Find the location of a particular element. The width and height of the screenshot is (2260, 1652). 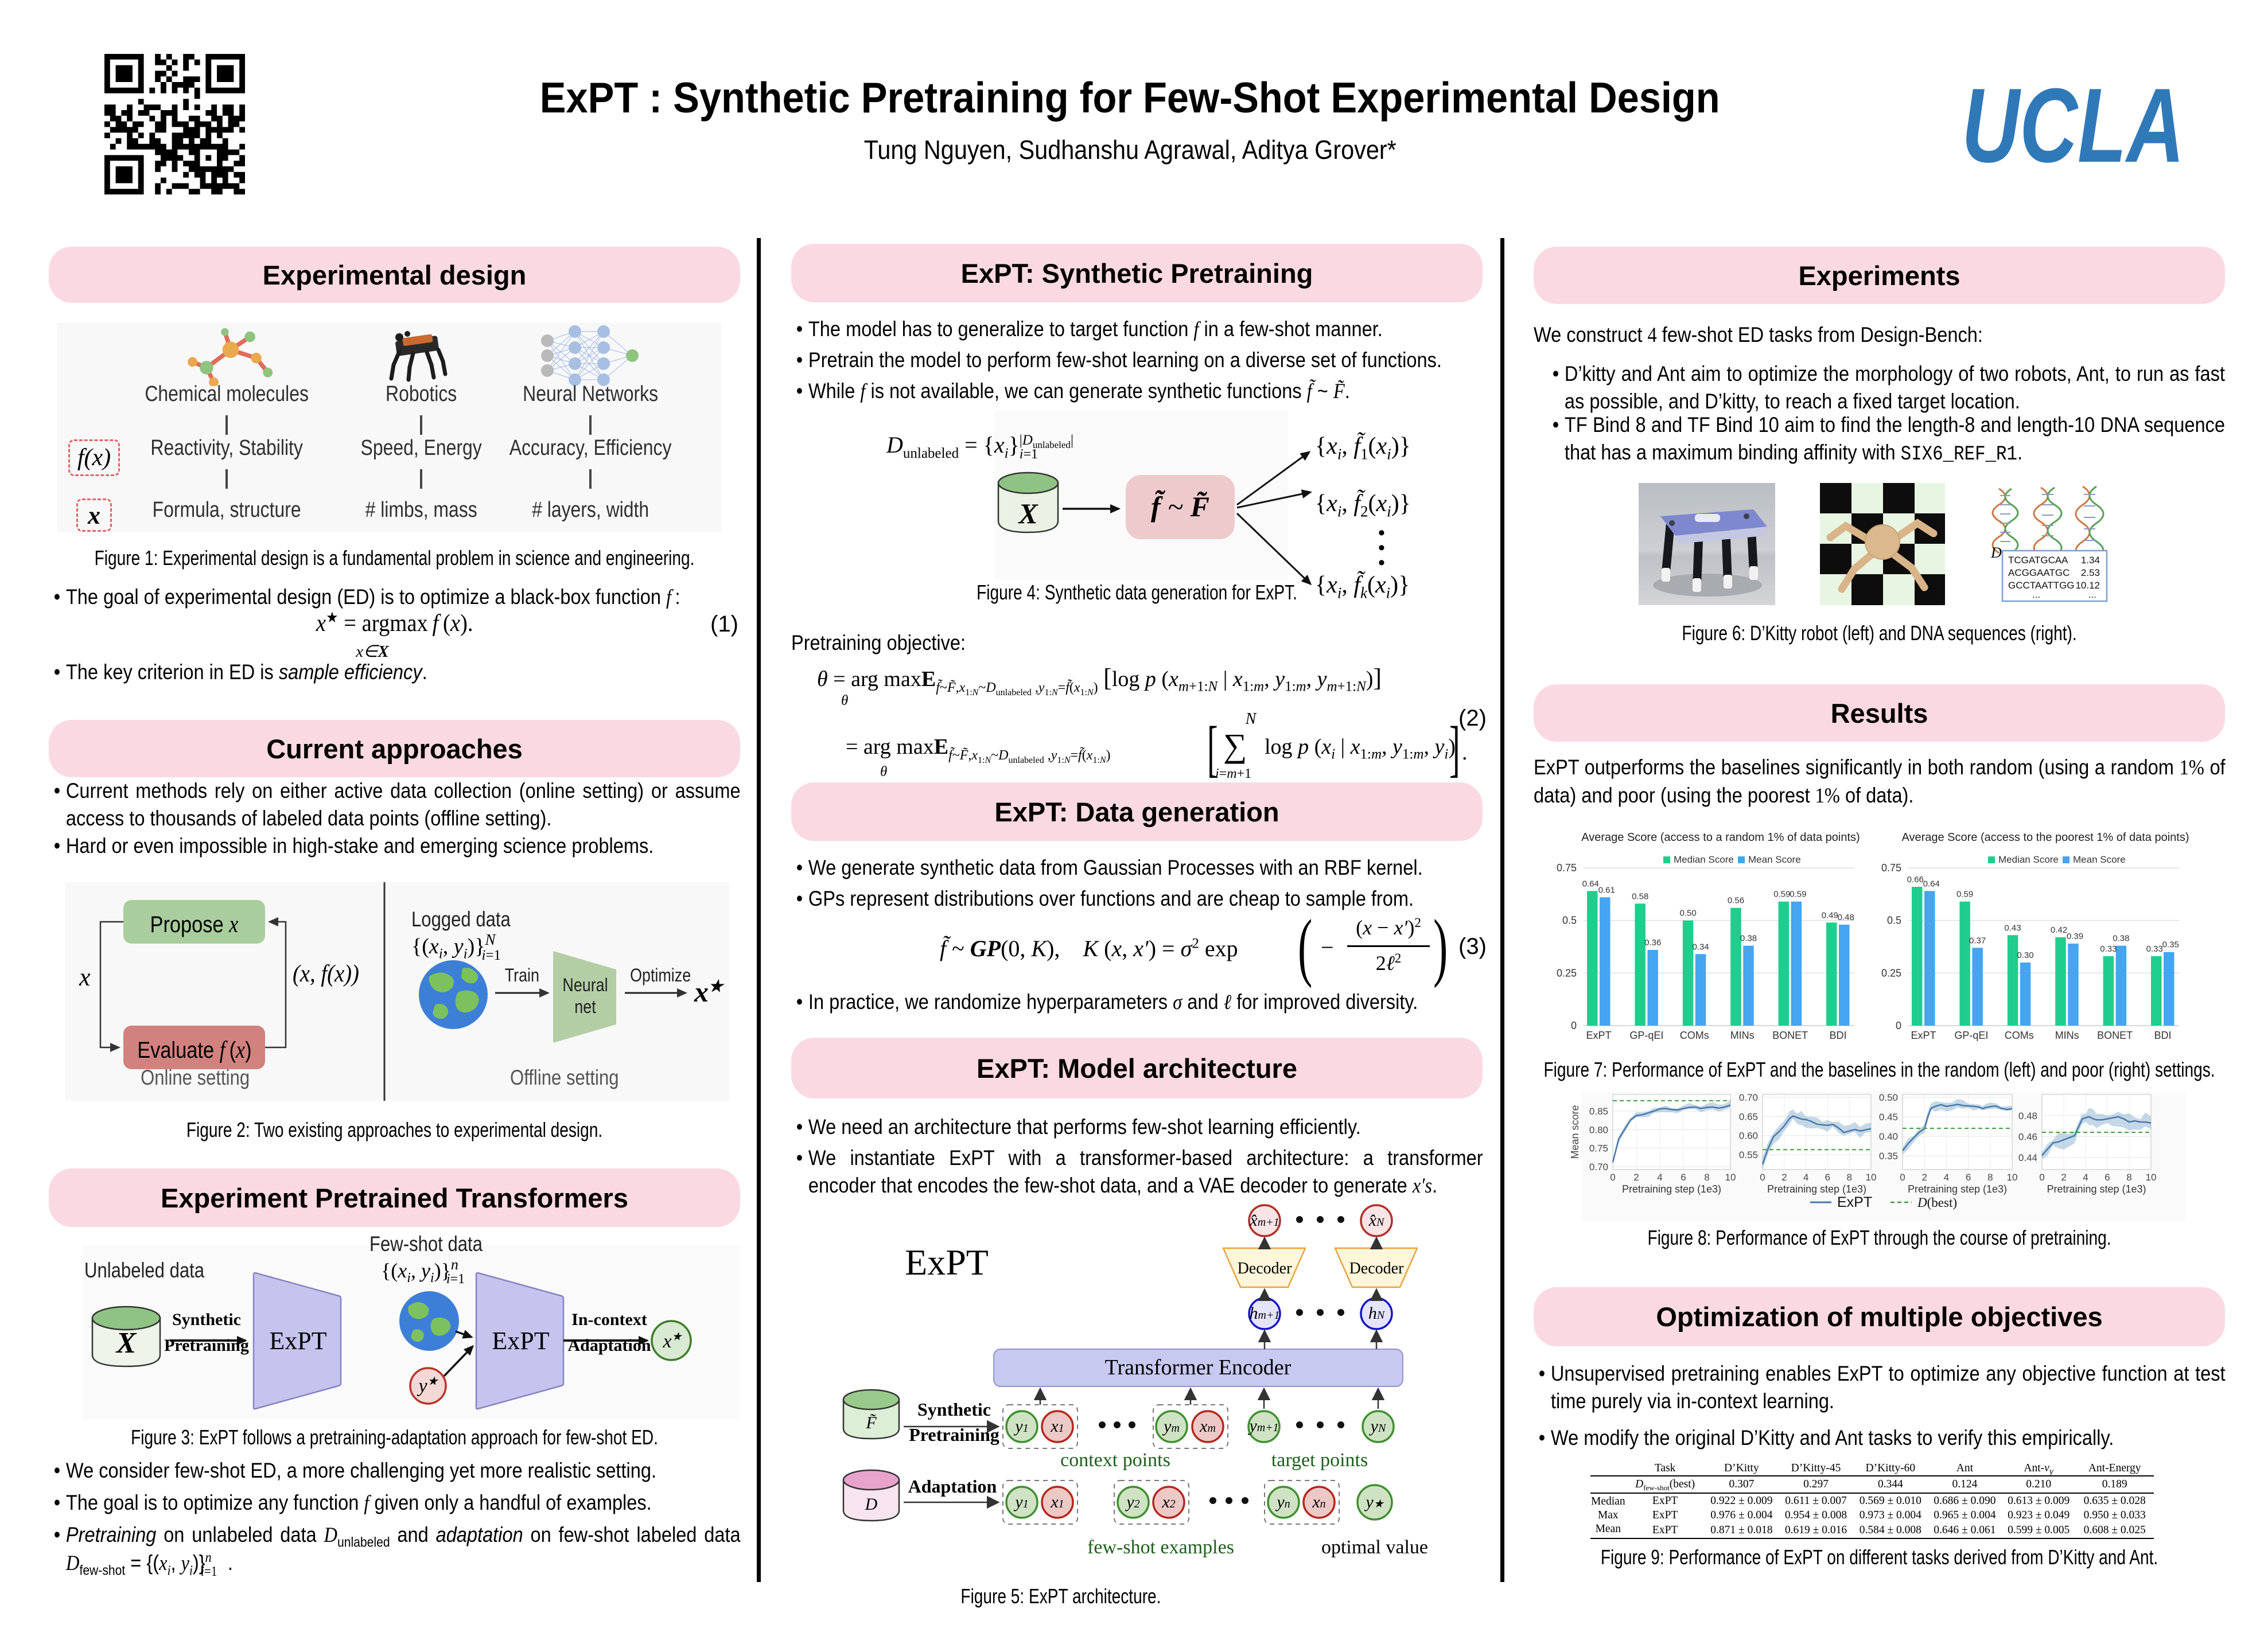

svg-text: Synthetic is located at coordinates (954, 1409).